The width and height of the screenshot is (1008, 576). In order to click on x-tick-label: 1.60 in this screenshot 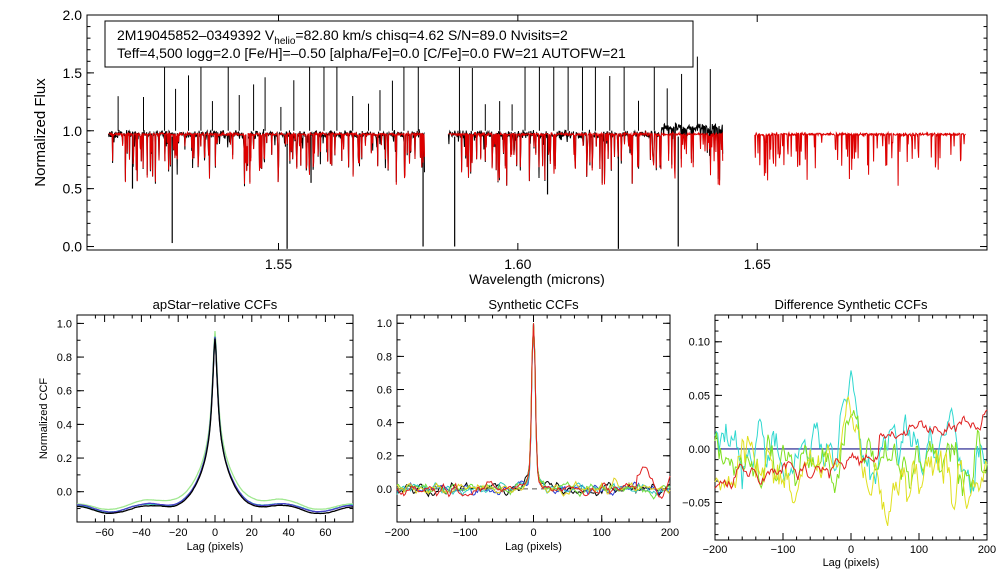, I will do `click(517, 264)`.